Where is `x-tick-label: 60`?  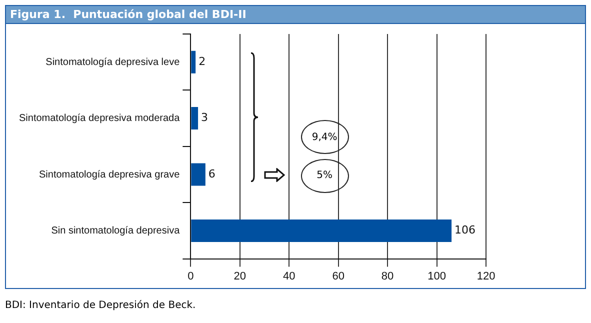 x-tick-label: 60 is located at coordinates (338, 276).